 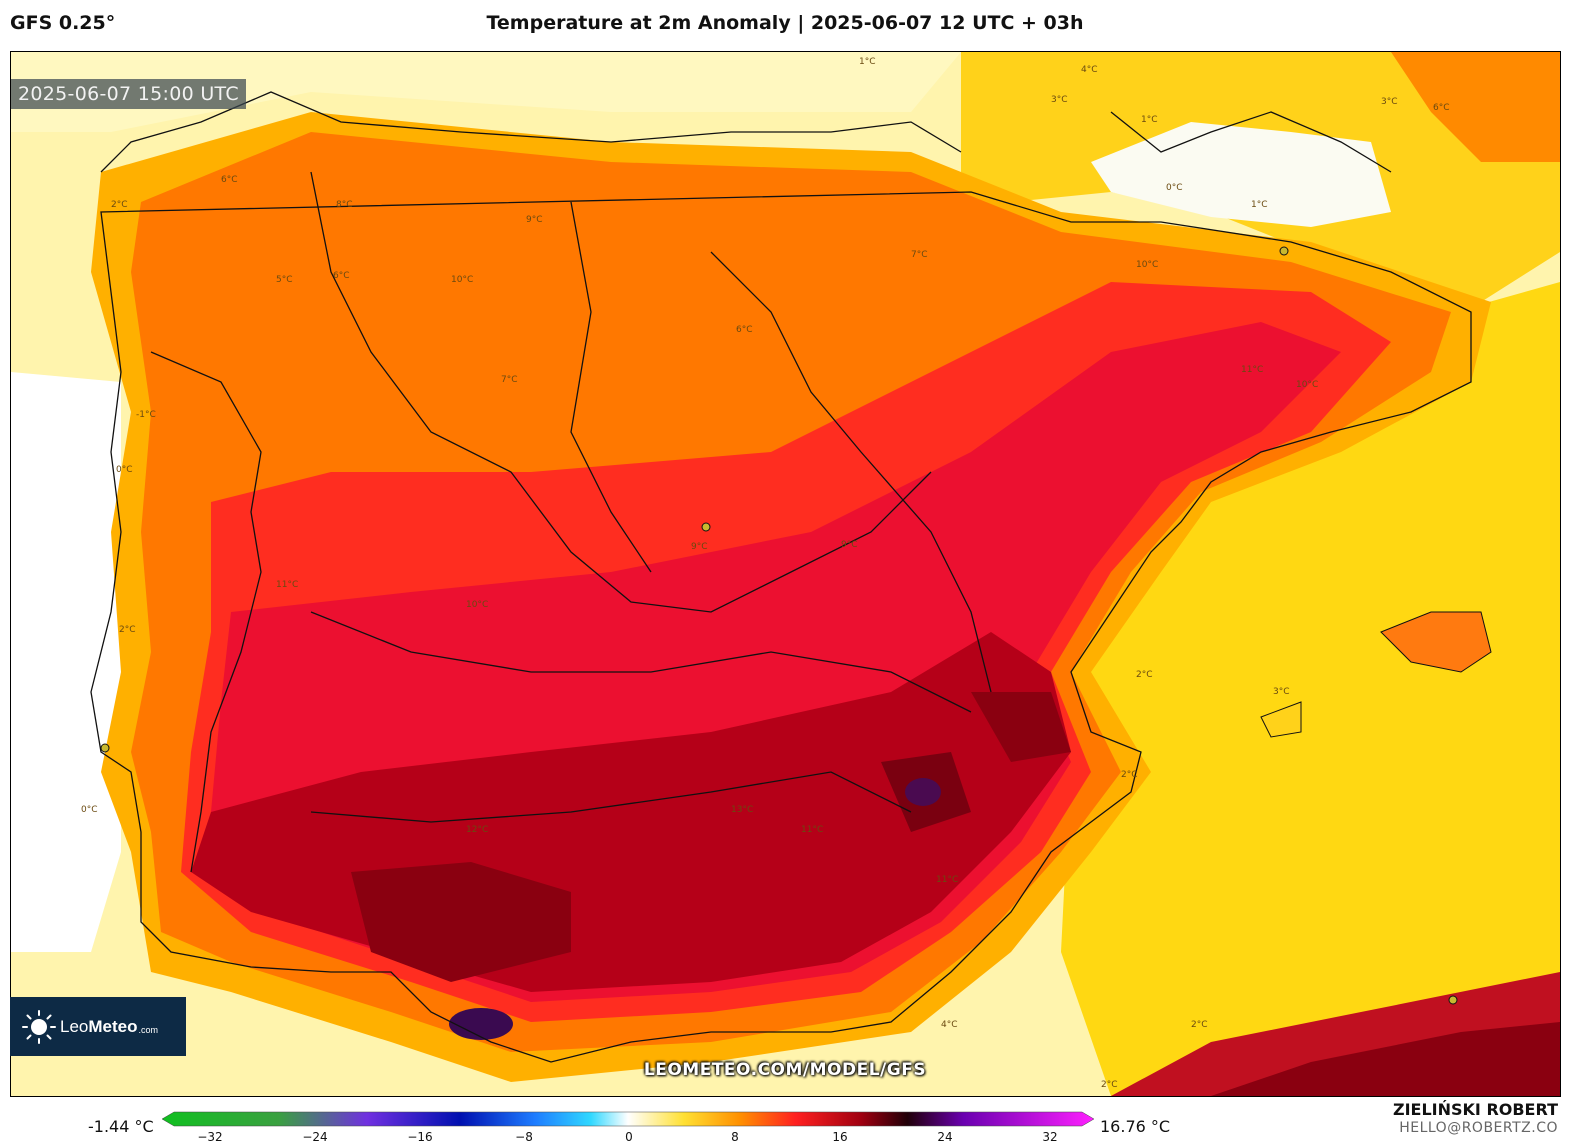 I want to click on contour-label: 12°C, so click(x=477, y=830).